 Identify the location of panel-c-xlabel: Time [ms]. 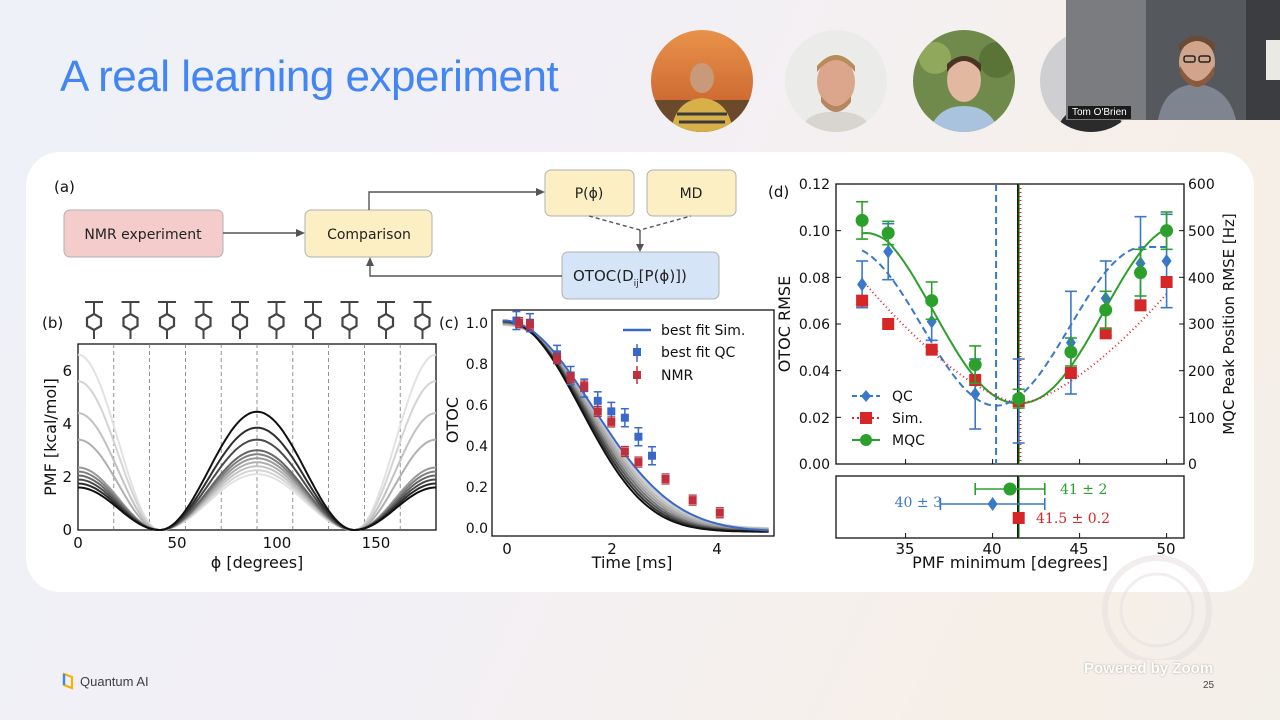
(632, 562).